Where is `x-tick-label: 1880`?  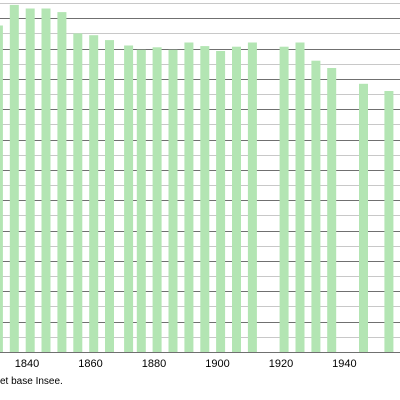
x-tick-label: 1880 is located at coordinates (154, 364).